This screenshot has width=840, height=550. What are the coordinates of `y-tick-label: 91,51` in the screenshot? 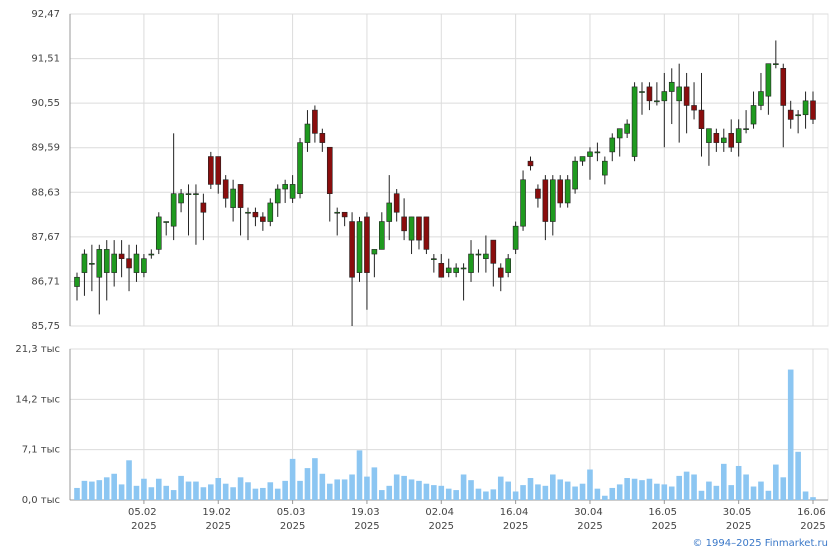 It's located at (45, 59).